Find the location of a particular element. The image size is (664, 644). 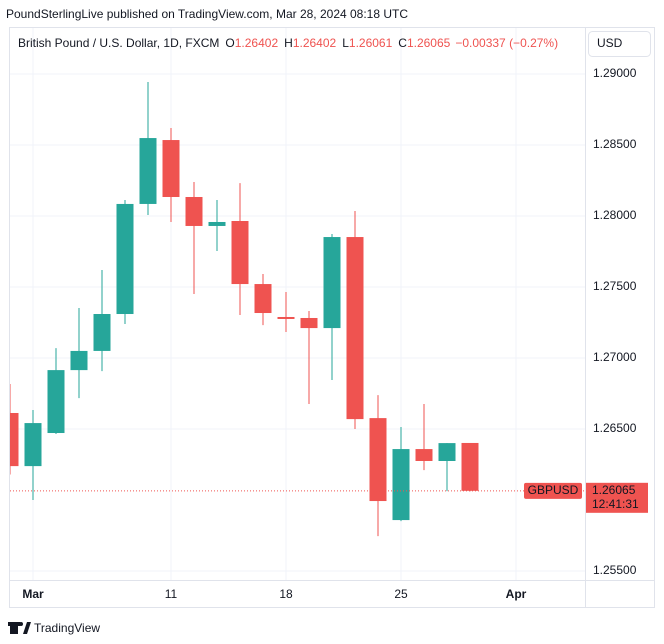

x-tick-label: Apr is located at coordinates (516, 594).